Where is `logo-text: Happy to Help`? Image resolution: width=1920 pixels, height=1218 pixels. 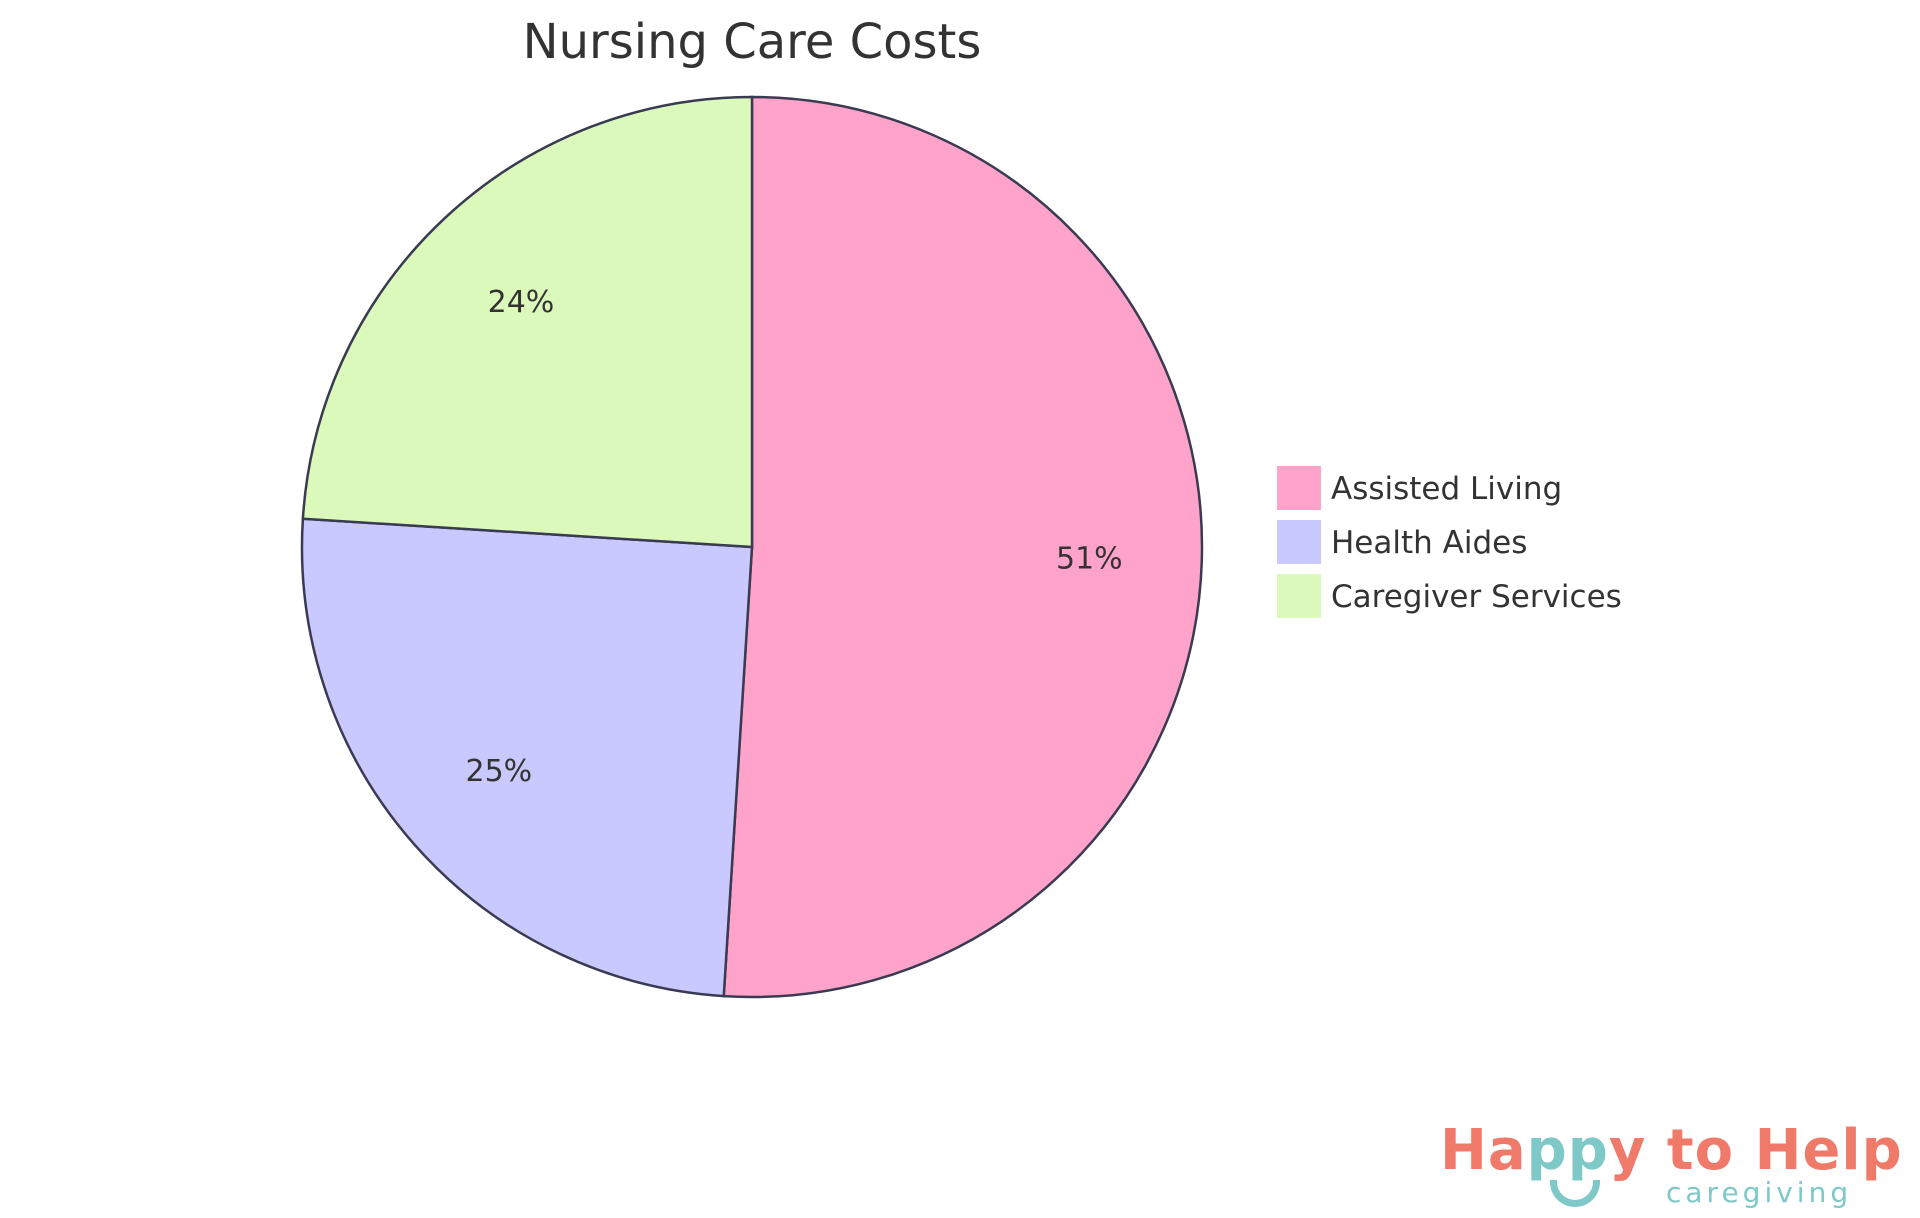
logo-text: Happy to Help is located at coordinates (1671, 1150).